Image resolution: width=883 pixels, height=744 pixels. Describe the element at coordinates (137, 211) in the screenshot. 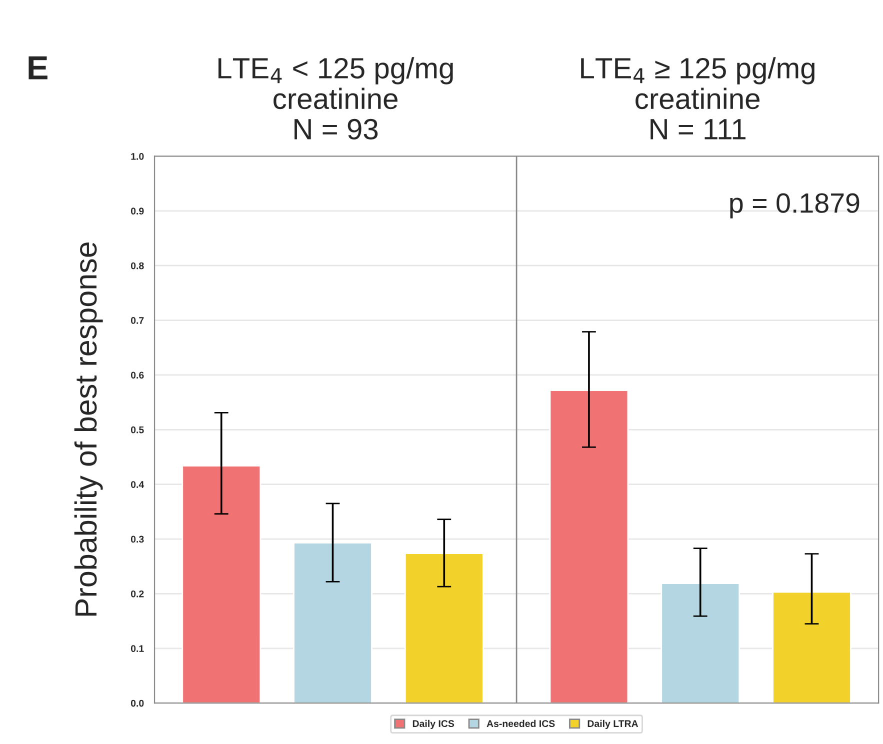

I see `y-tick-label: 0.9` at that location.